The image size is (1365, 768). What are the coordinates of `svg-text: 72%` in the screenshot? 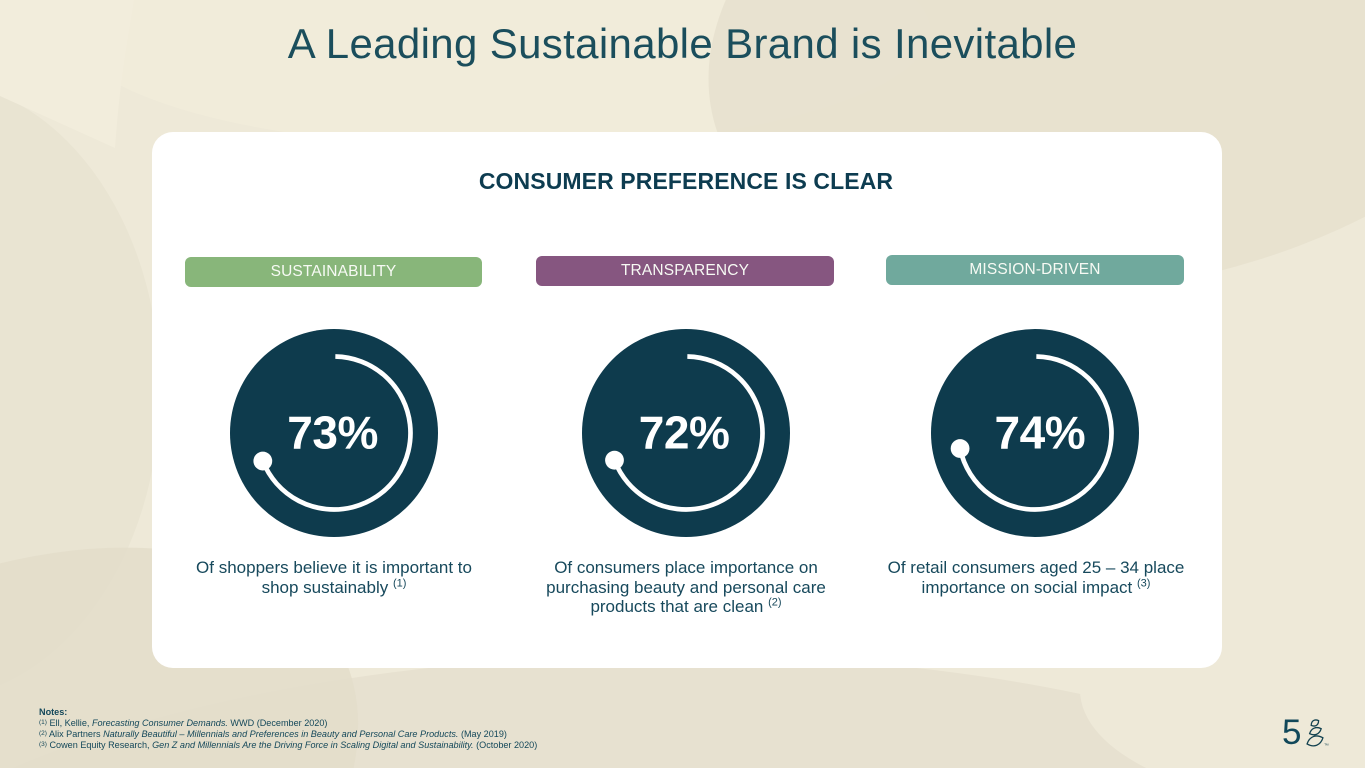 It's located at (684, 433).